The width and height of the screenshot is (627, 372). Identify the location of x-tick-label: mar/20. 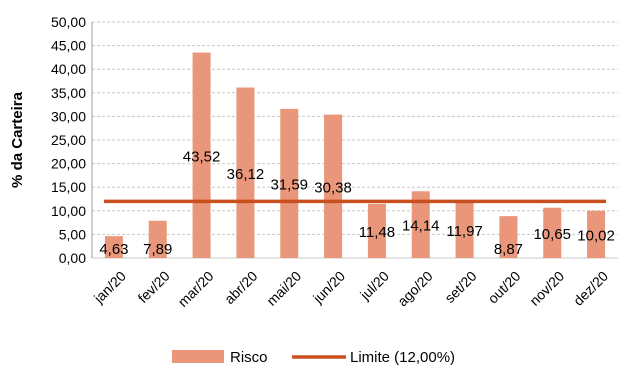
(196, 289).